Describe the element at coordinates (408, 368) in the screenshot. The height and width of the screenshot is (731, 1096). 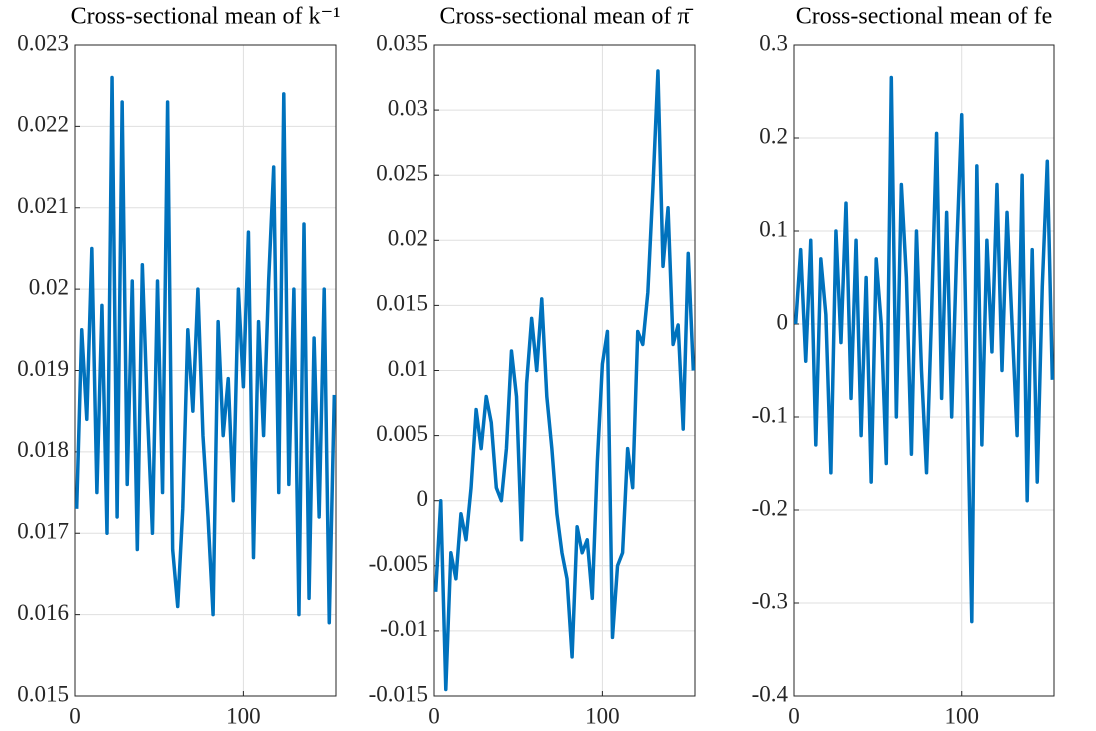
I see `y-tick-label: 0.01` at that location.